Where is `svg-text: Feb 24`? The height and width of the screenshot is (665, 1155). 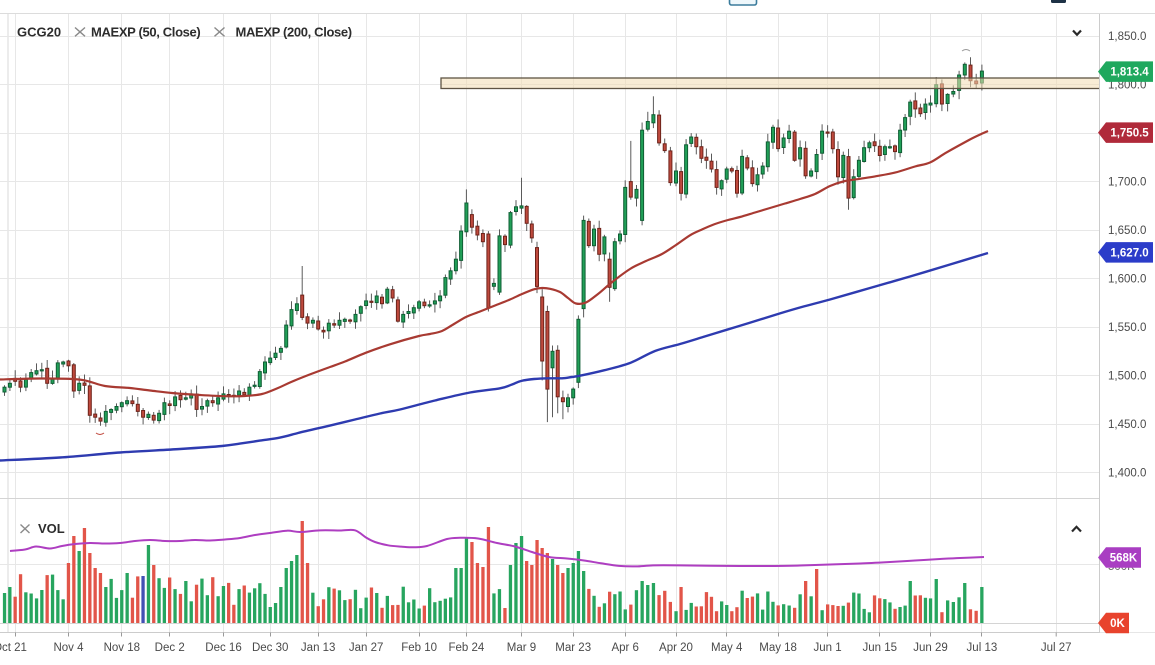 svg-text: Feb 24 is located at coordinates (466, 648).